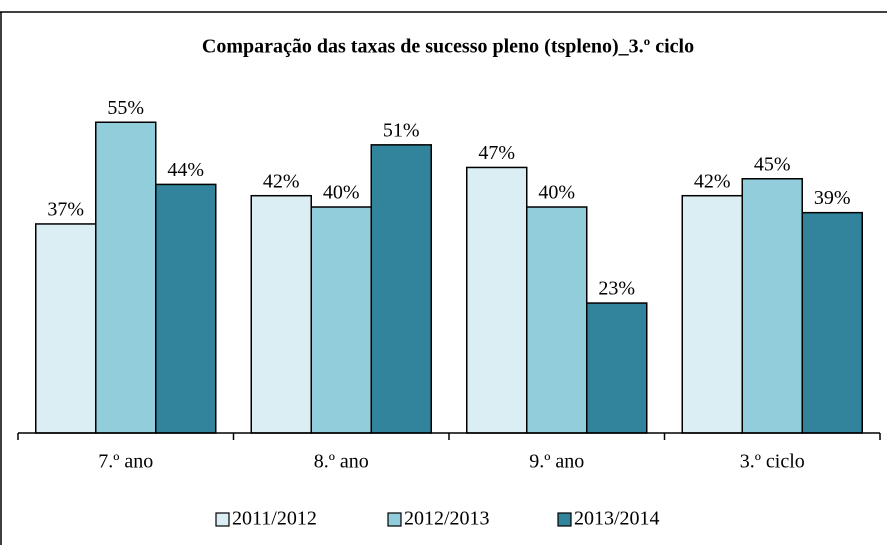 The height and width of the screenshot is (545, 887). What do you see at coordinates (617, 519) in the screenshot?
I see `legend-label: 2013/2014` at bounding box center [617, 519].